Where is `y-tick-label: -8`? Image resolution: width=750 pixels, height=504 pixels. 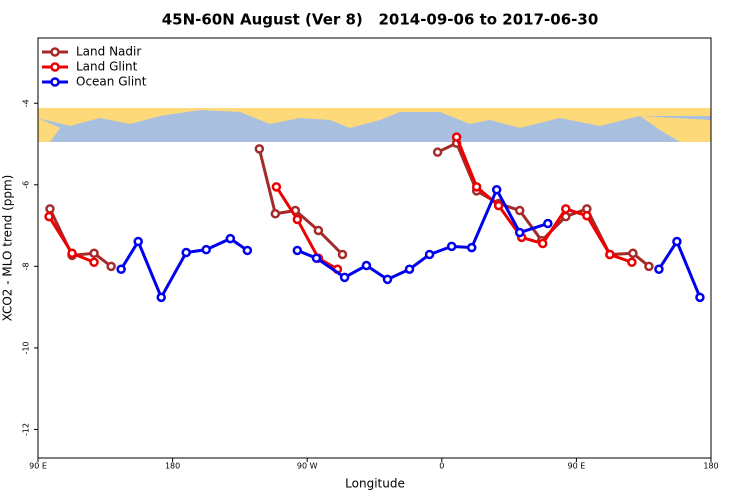
y-tick-label: -8 is located at coordinates (26, 266).